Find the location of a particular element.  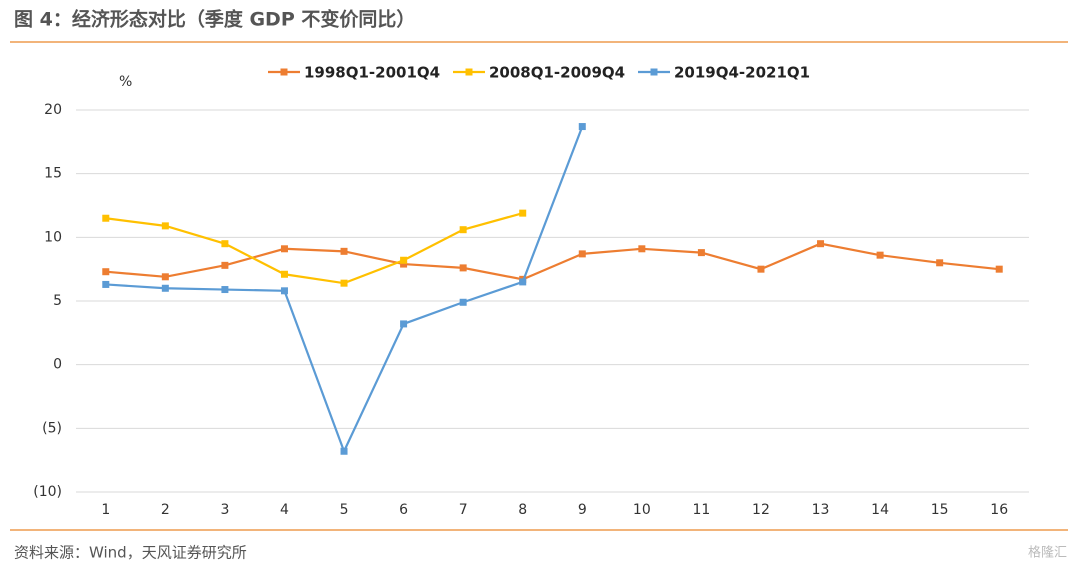

legend-label: 2019Q4-2021Q1 is located at coordinates (742, 73).